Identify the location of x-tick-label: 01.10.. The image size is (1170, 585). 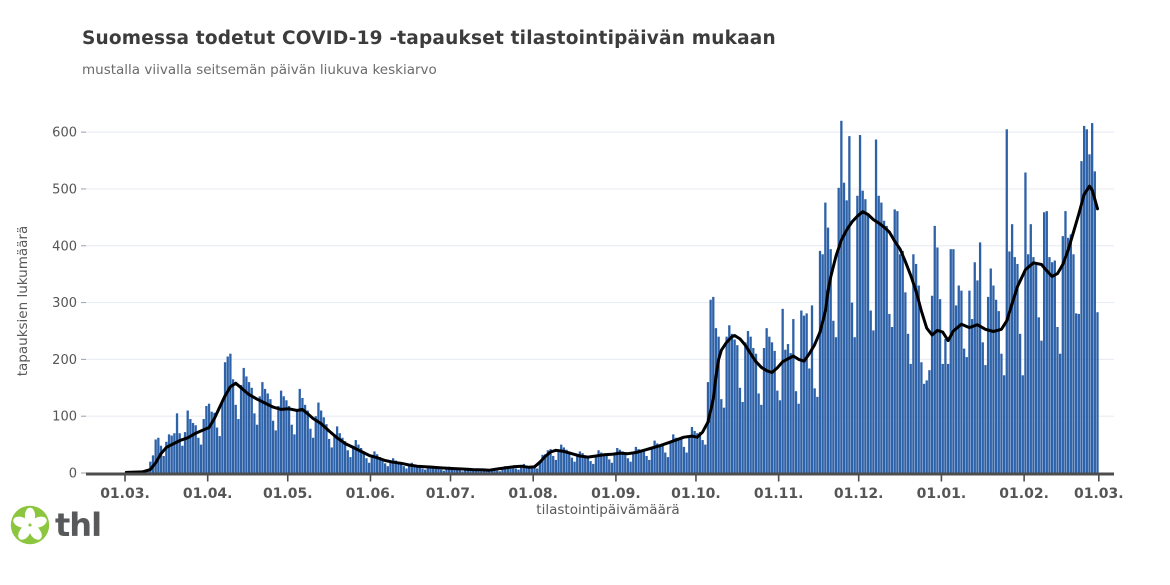
(696, 494).